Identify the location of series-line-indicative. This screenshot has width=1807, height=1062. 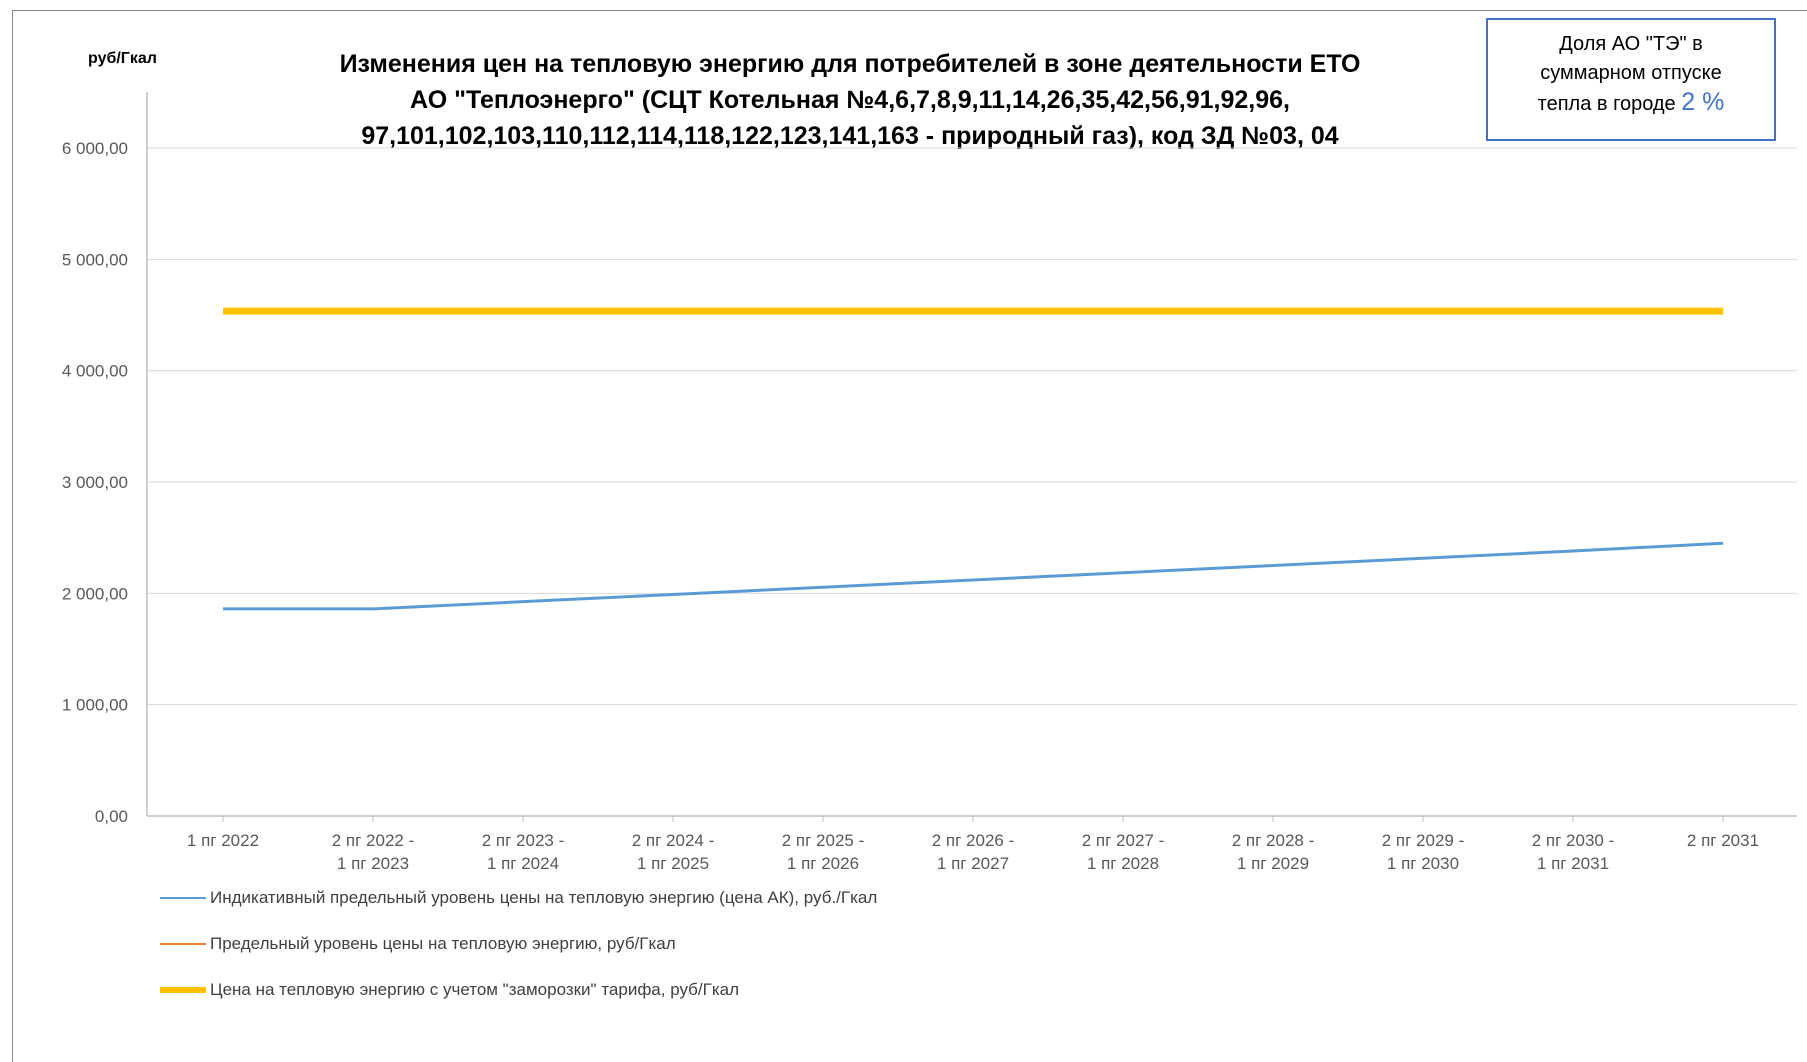
(973, 576).